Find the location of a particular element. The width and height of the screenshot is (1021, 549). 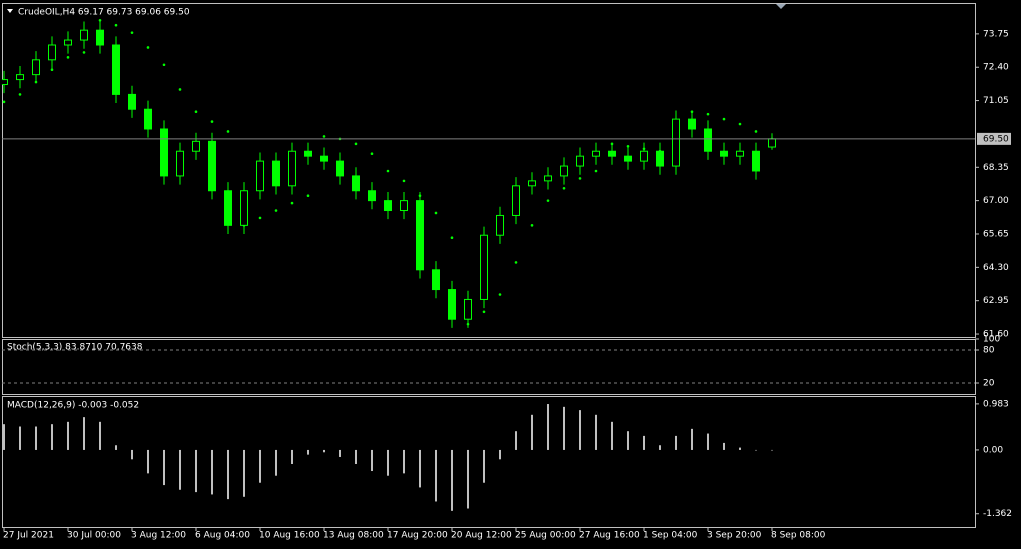

y-tick-label: -1.362 is located at coordinates (997, 514).